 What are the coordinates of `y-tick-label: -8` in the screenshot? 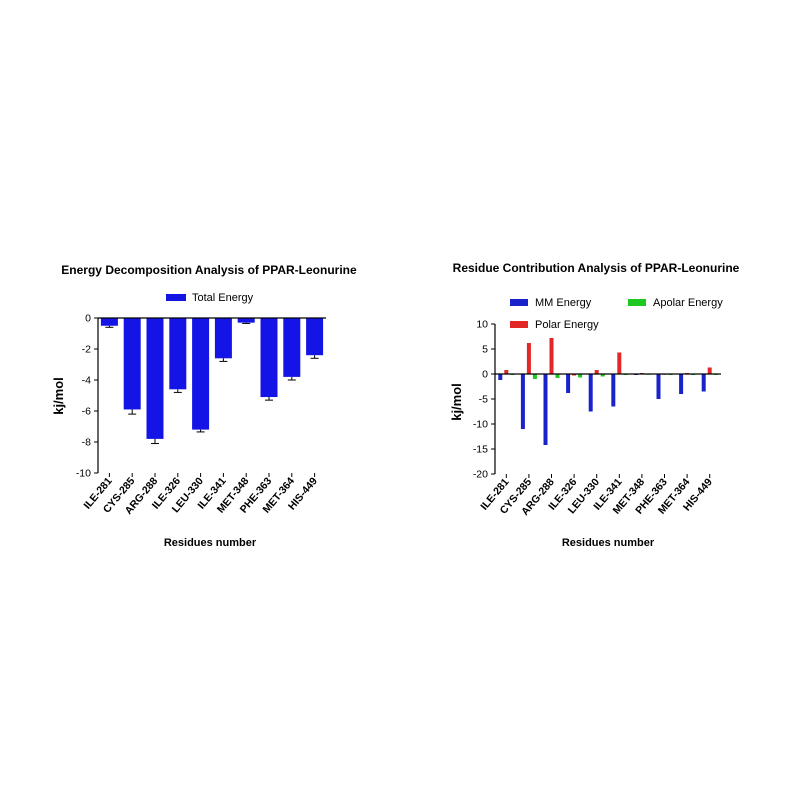 It's located at (86, 443).